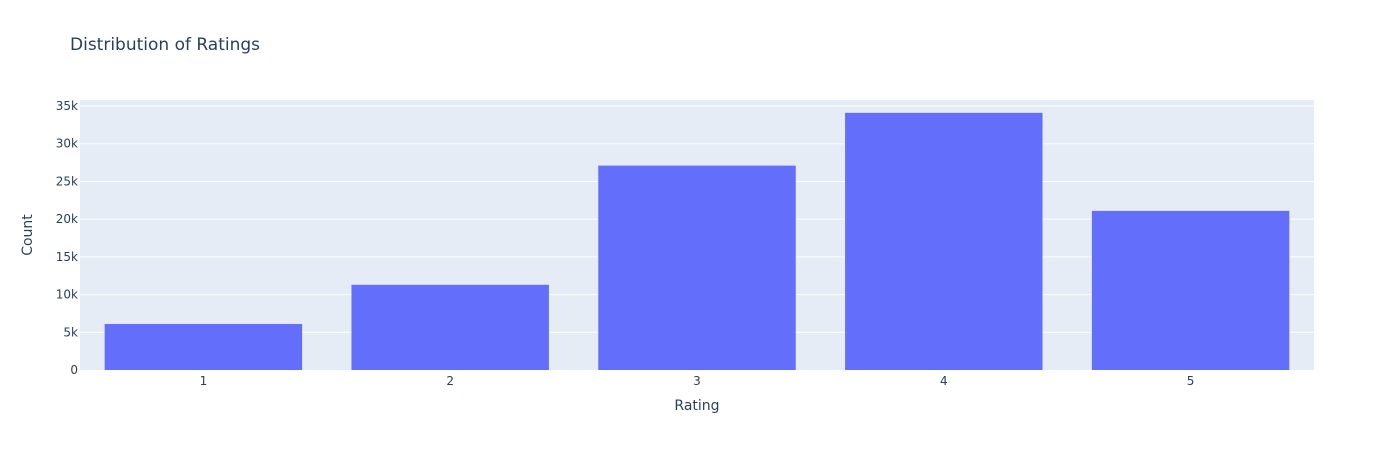 The height and width of the screenshot is (450, 1394). What do you see at coordinates (67, 144) in the screenshot?
I see `y-tick-label: 30k` at bounding box center [67, 144].